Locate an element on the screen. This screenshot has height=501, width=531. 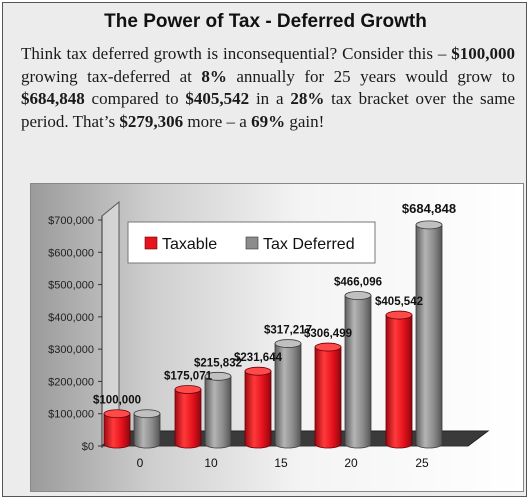
intro-text-6: tax bracket over the same period. That’s is located at coordinates (268, 110).